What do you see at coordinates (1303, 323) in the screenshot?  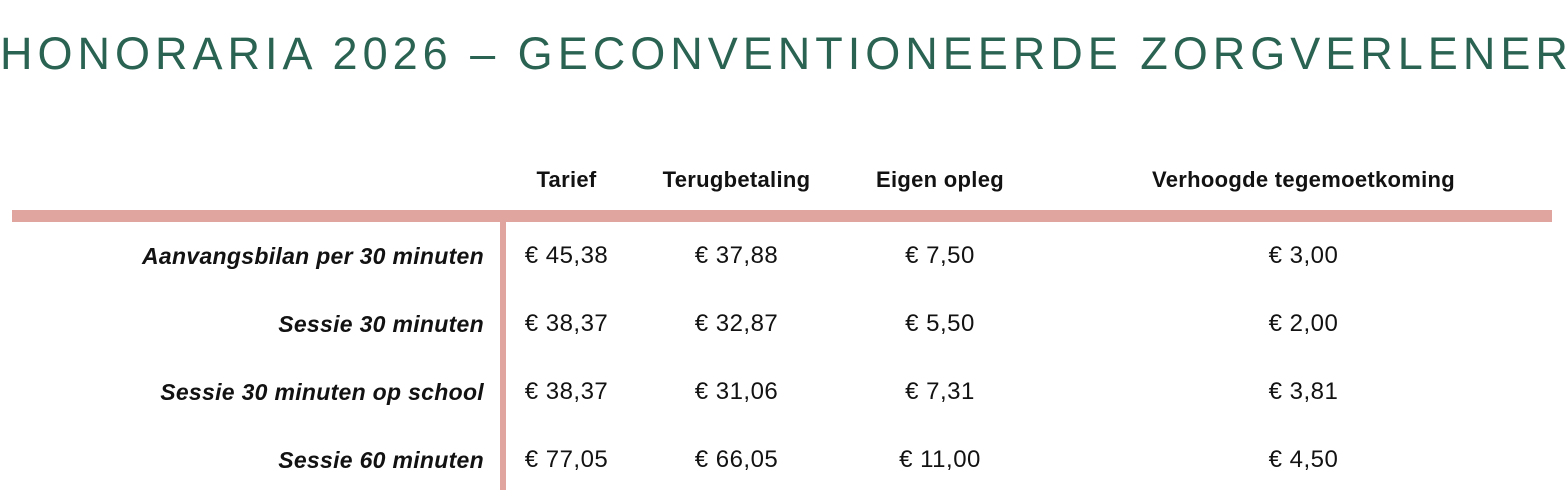 I see `cell-verhoogde-tegemoetkoming: € 2,00` at bounding box center [1303, 323].